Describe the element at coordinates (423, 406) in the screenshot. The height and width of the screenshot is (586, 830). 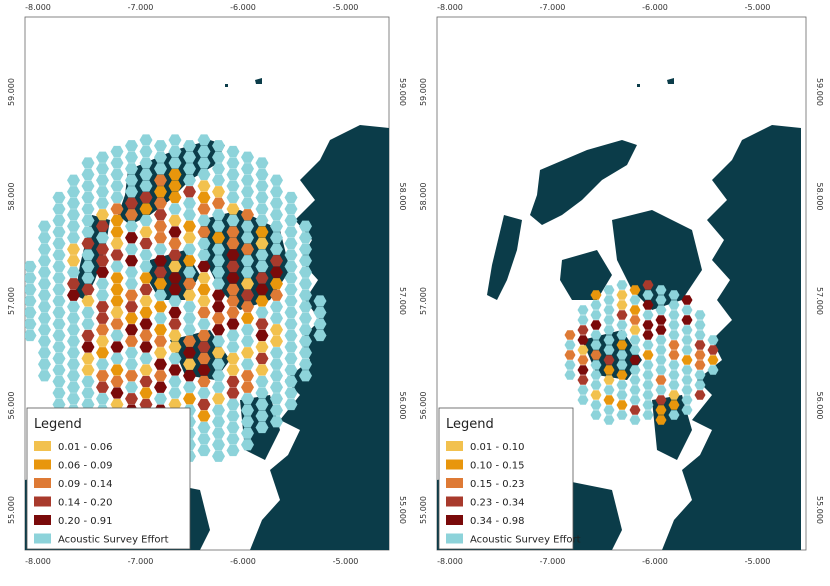
I see `y-tick-label: 56.000` at that location.